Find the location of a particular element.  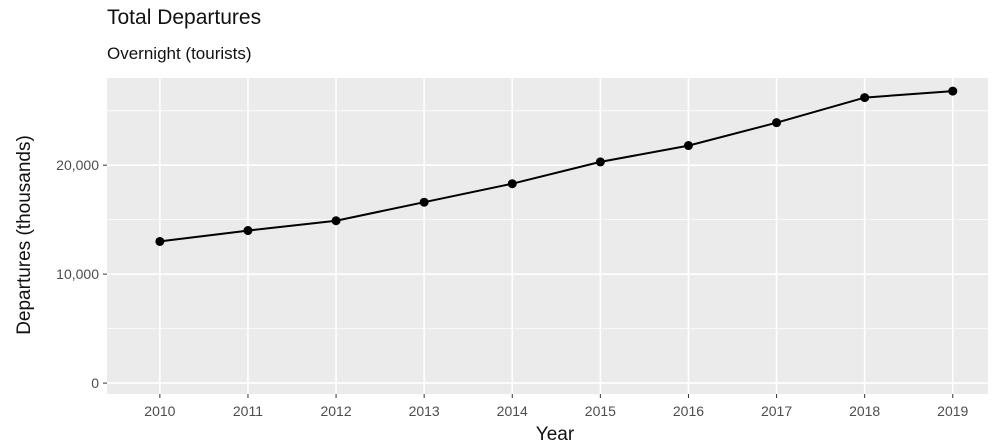

x-axis: 2010 2011 2012 2013 2014 2015 2016 2017 2018 2019 is located at coordinates (556, 406).